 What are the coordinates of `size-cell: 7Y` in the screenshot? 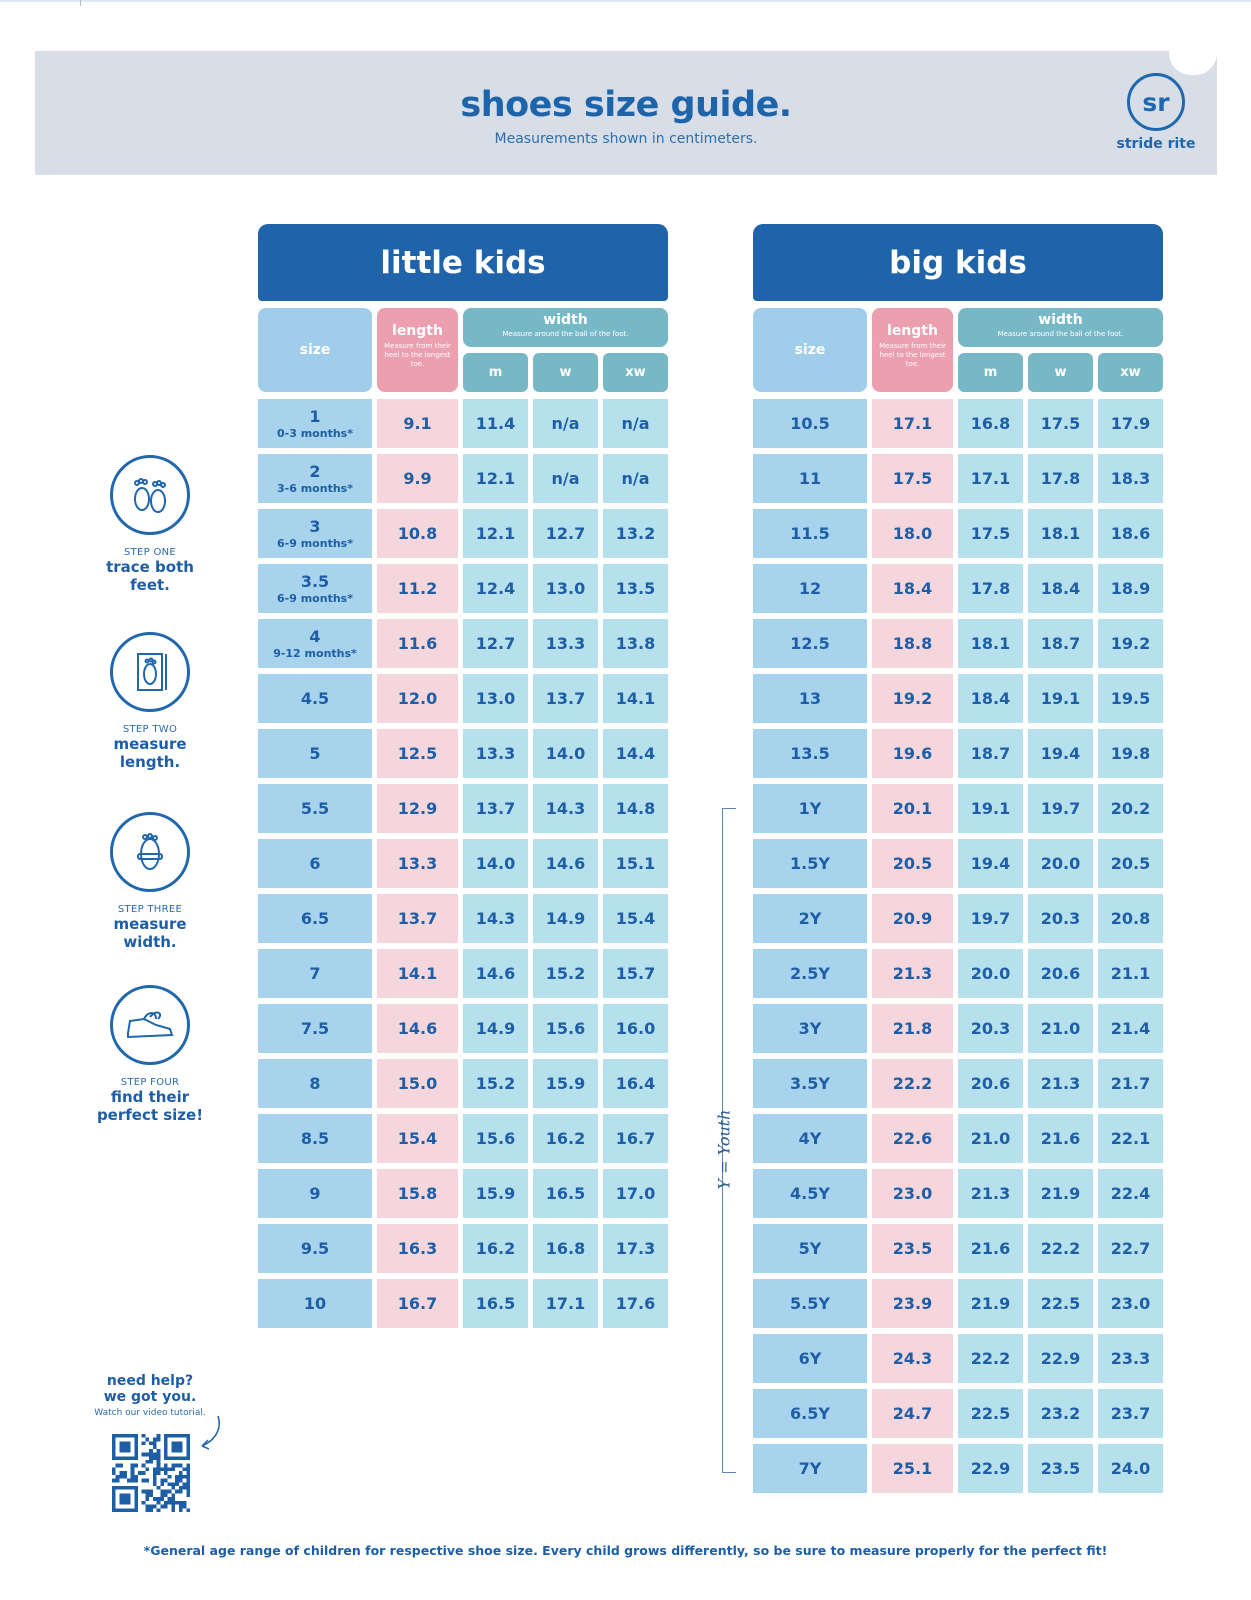 It's located at (810, 1468).